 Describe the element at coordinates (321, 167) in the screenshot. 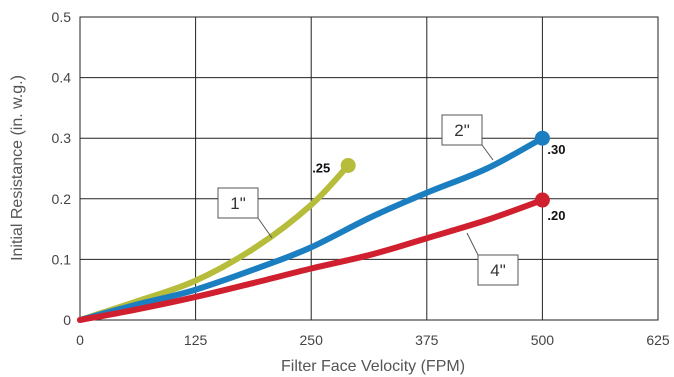

I see `series-end-label-0: .25` at that location.